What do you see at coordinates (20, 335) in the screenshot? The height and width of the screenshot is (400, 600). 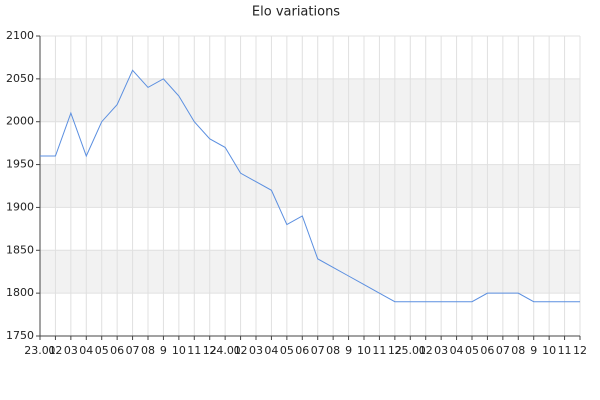 I see `y-tick-label: 1750` at bounding box center [20, 335].